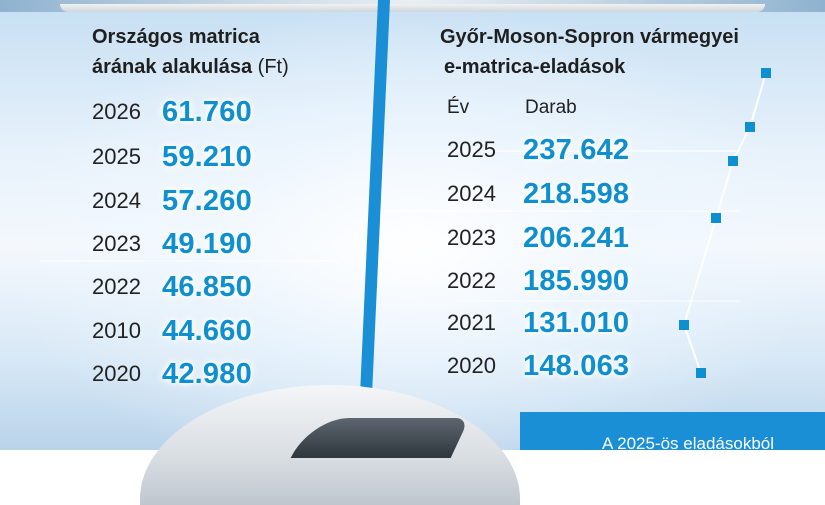 The image size is (825, 505). I want to click on price-year: 2025, so click(116, 156).